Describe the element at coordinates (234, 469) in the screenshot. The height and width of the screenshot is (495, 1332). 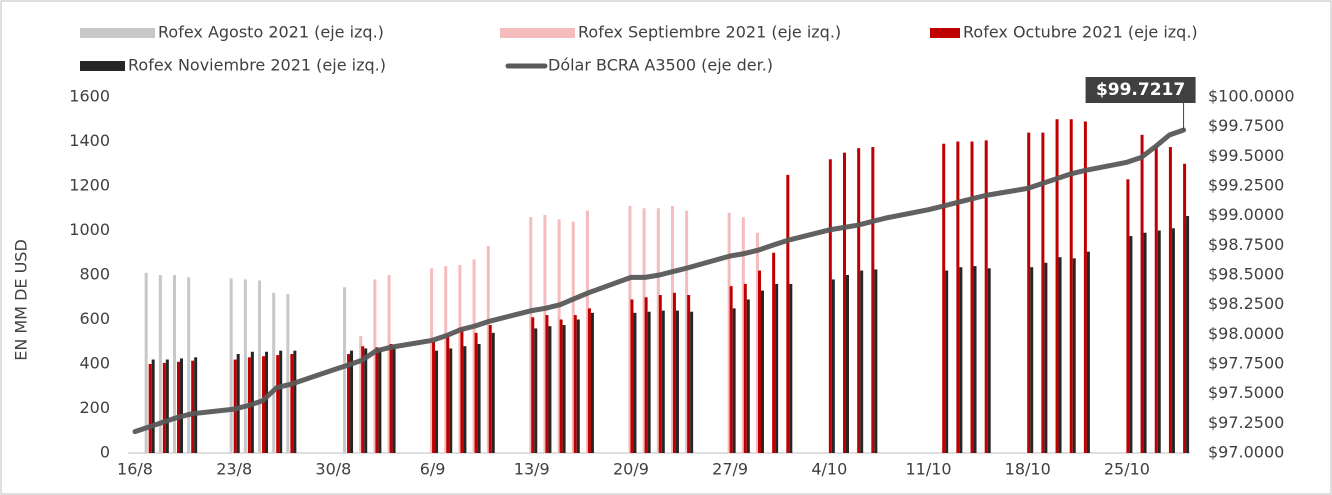
I see `x-tick-label: 23/8` at that location.